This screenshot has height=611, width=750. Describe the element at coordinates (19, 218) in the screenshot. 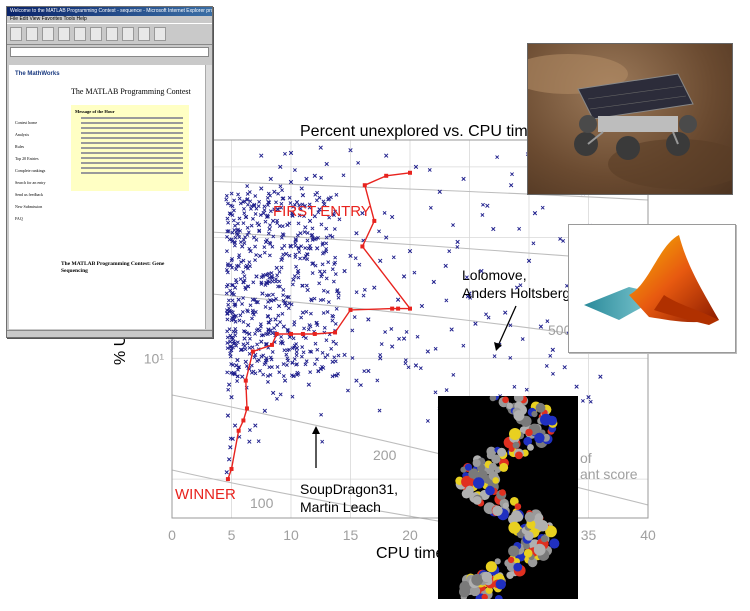

I see `sidebar-item: FAQ` at that location.